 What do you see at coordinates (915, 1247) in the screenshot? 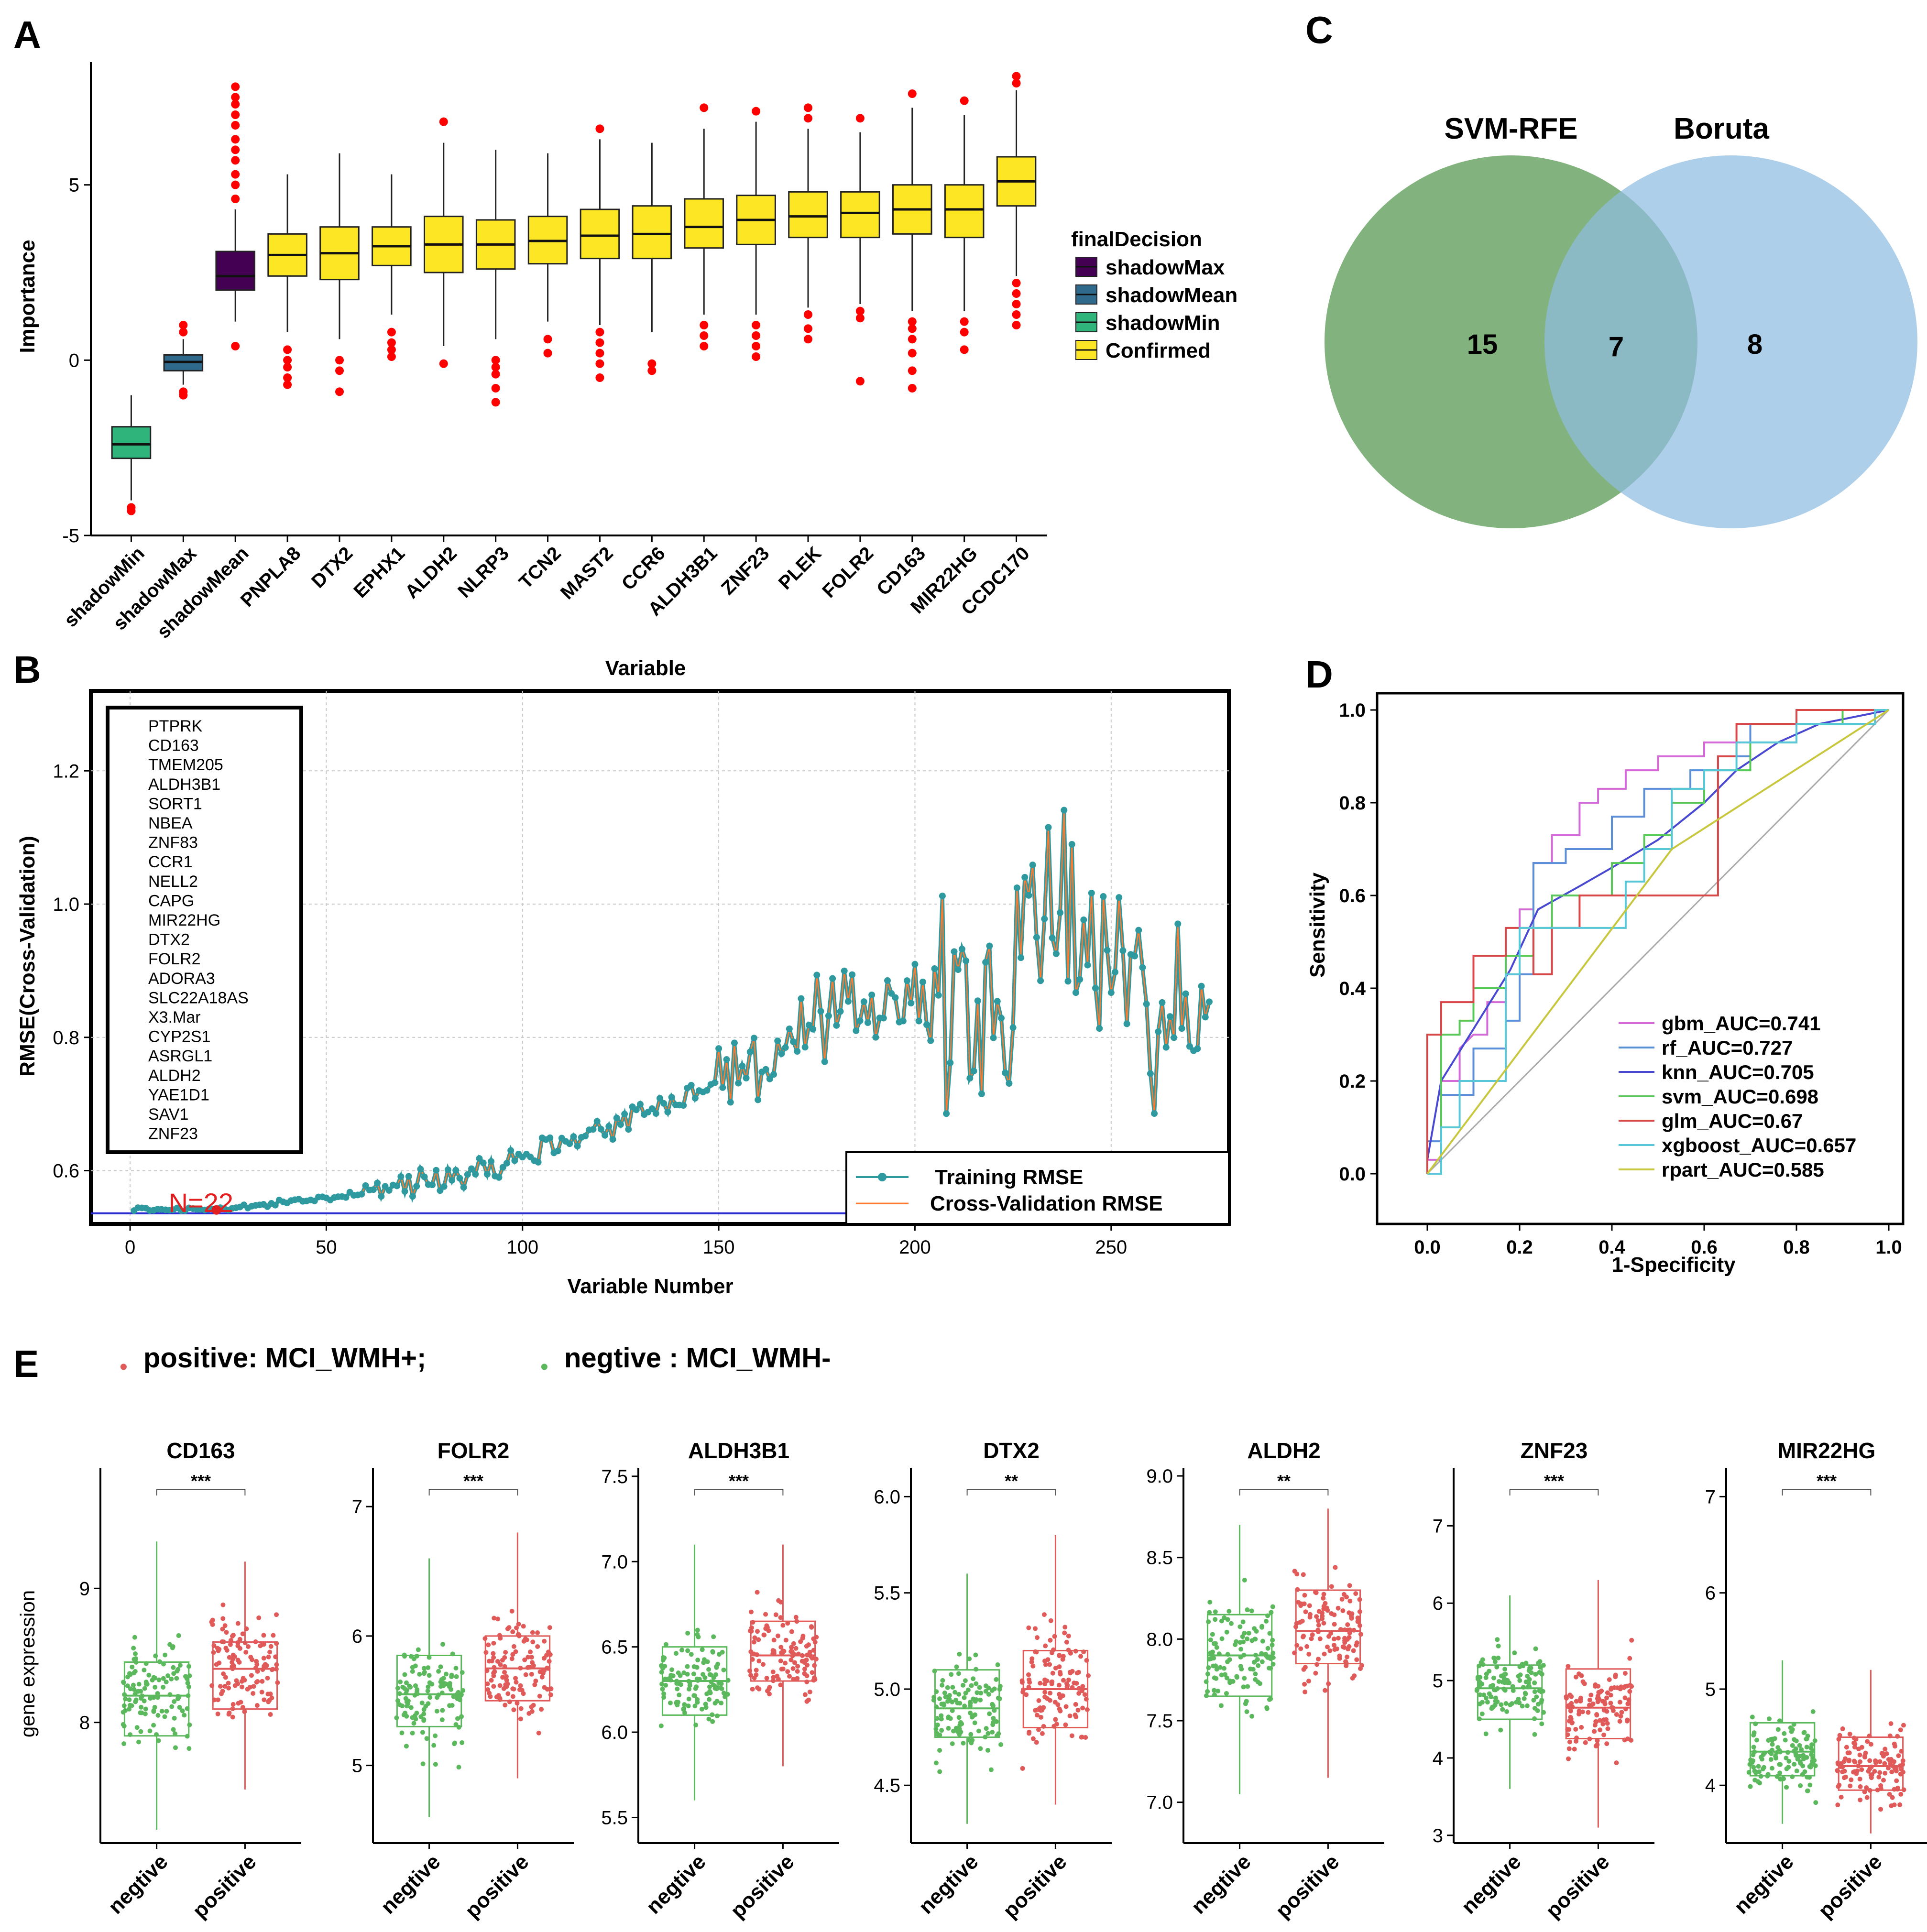
I see `x-tick-label: 200` at bounding box center [915, 1247].